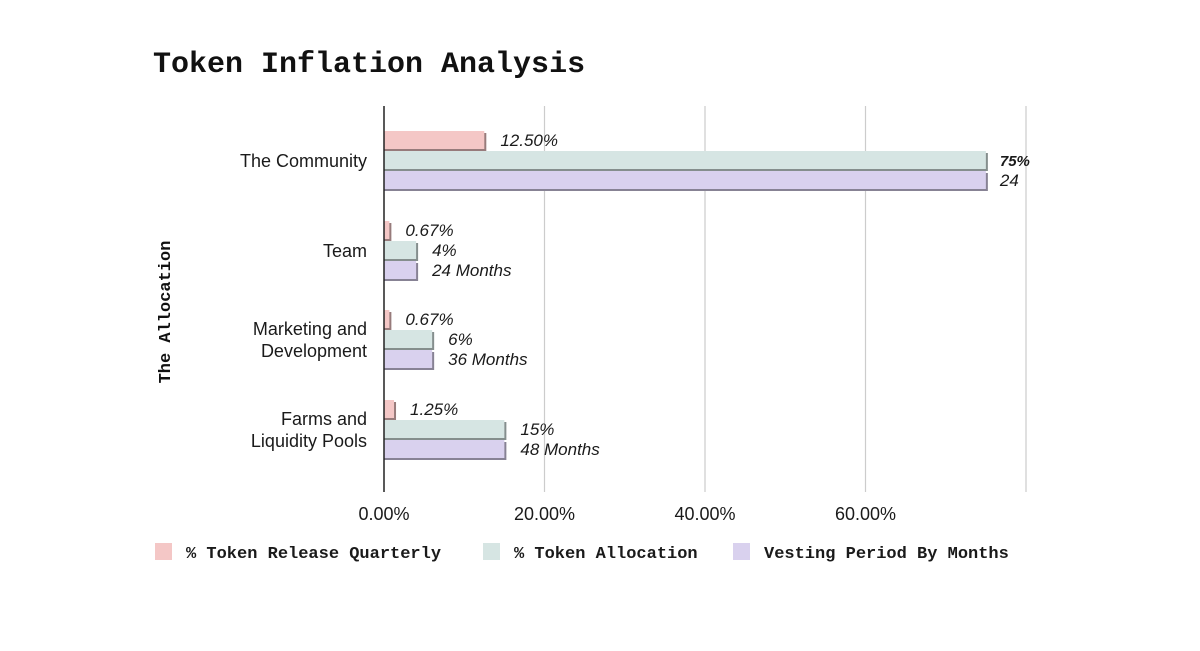  I want to click on category-label: Farms and, so click(324, 419).